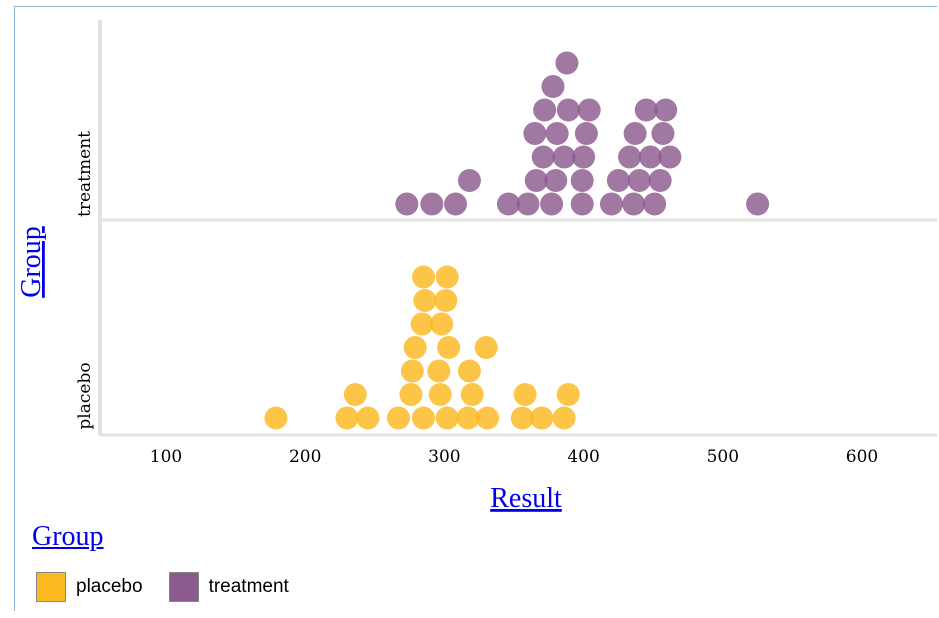 Image resolution: width=939 pixels, height=618 pixels. What do you see at coordinates (862, 457) in the screenshot?
I see `x-tick-label: 600` at bounding box center [862, 457].